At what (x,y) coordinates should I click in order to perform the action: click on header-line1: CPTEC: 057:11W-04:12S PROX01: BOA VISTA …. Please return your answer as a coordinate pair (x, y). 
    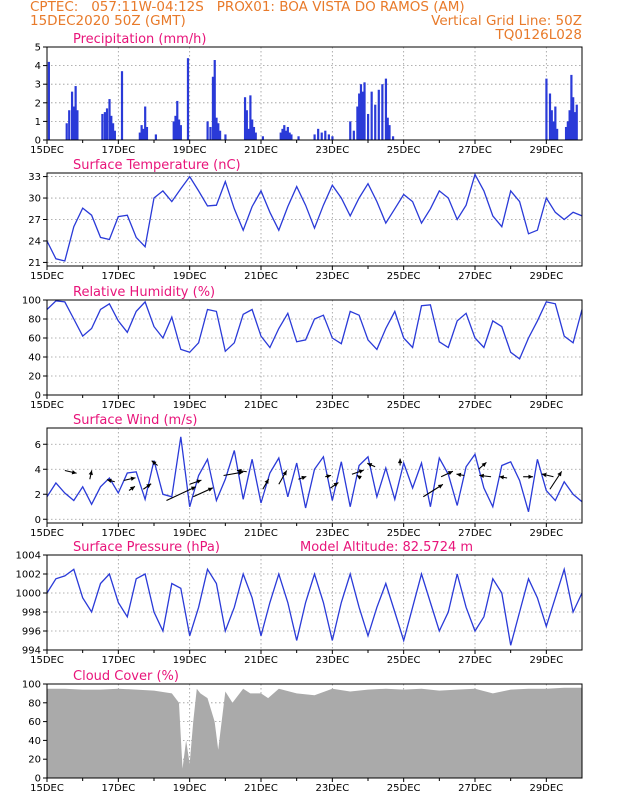
    Looking at the image, I should click on (247, 7).